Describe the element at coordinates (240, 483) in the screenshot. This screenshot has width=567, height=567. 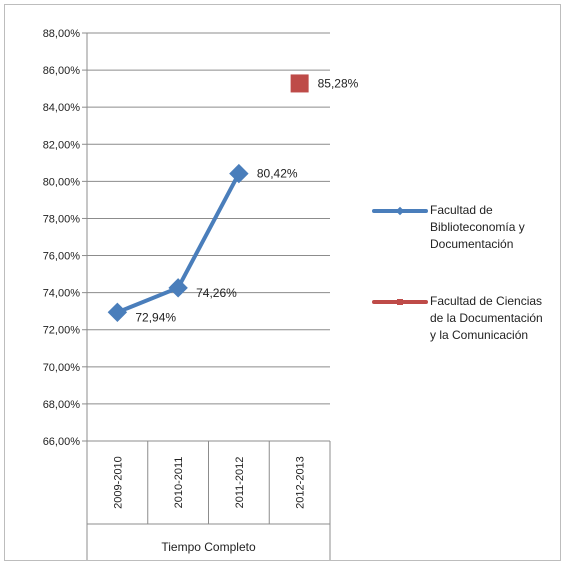
I see `x-tick-label: 2011-2012` at that location.